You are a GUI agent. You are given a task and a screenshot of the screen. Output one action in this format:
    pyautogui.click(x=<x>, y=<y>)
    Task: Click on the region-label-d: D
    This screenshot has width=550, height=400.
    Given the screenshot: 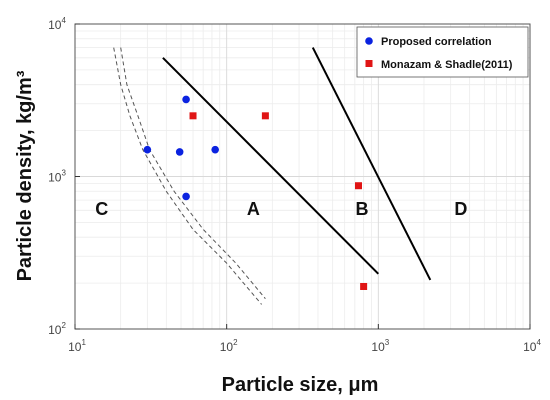 What is the action you would take?
    pyautogui.click(x=460, y=209)
    